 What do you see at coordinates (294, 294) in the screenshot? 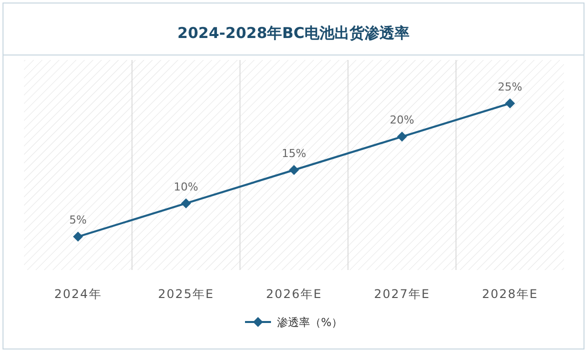
I see `x-tick-label: 2026年E` at bounding box center [294, 294].